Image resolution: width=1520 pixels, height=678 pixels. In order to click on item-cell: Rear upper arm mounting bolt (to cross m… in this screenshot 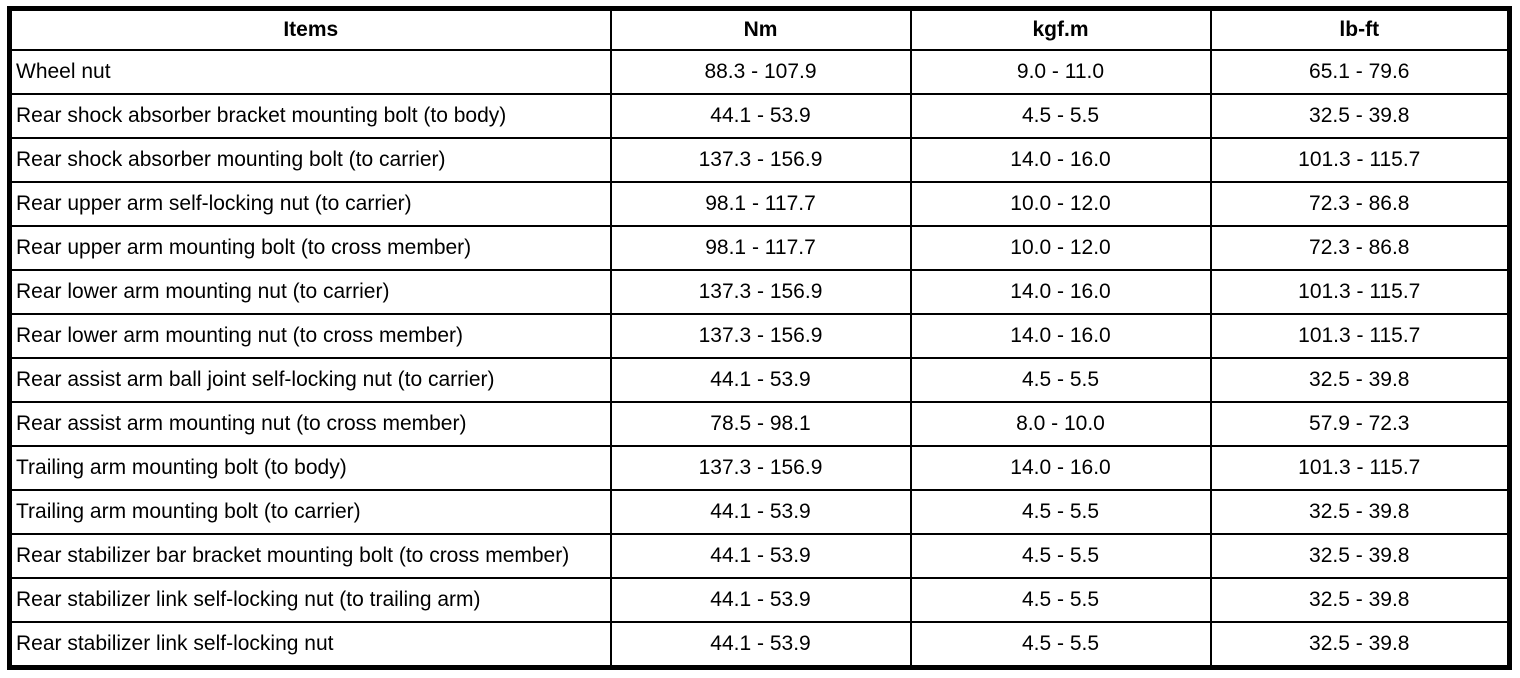, I will do `click(310, 248)`.